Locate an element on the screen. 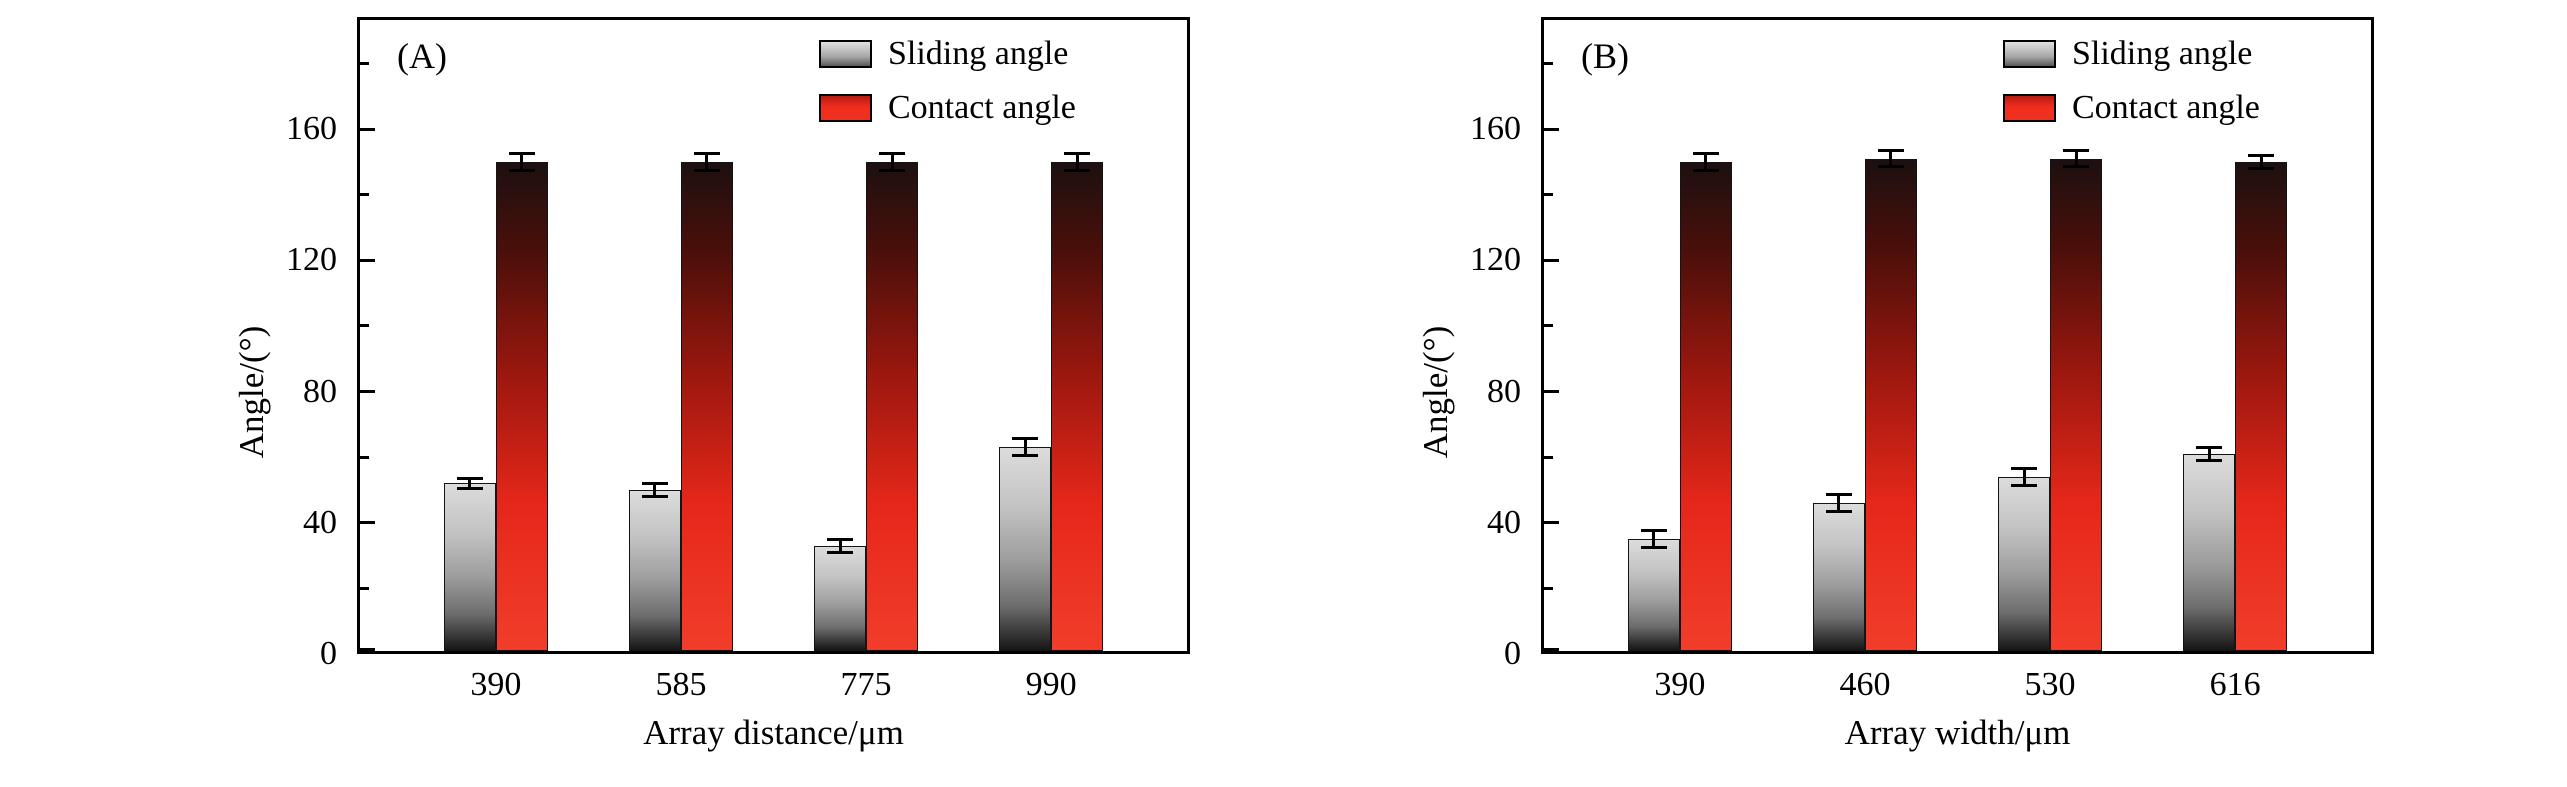 Image resolution: width=2567 pixels, height=787 pixels. panel-label: (A) is located at coordinates (422, 56).